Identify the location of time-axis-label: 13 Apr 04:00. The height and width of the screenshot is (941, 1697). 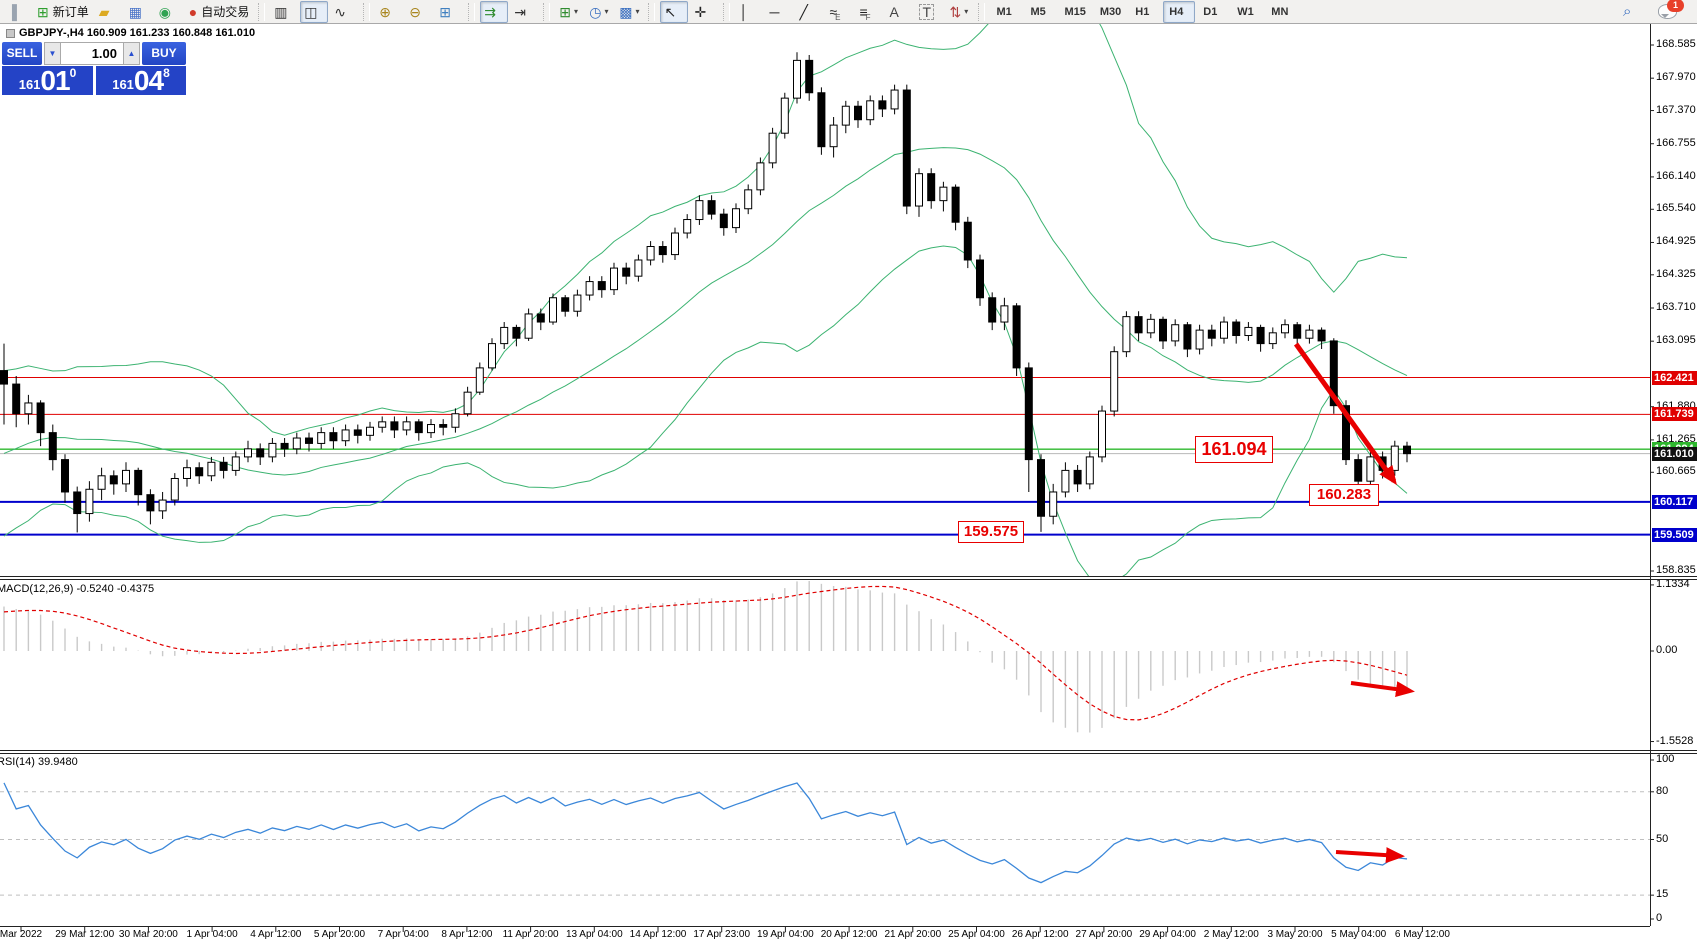
(594, 934).